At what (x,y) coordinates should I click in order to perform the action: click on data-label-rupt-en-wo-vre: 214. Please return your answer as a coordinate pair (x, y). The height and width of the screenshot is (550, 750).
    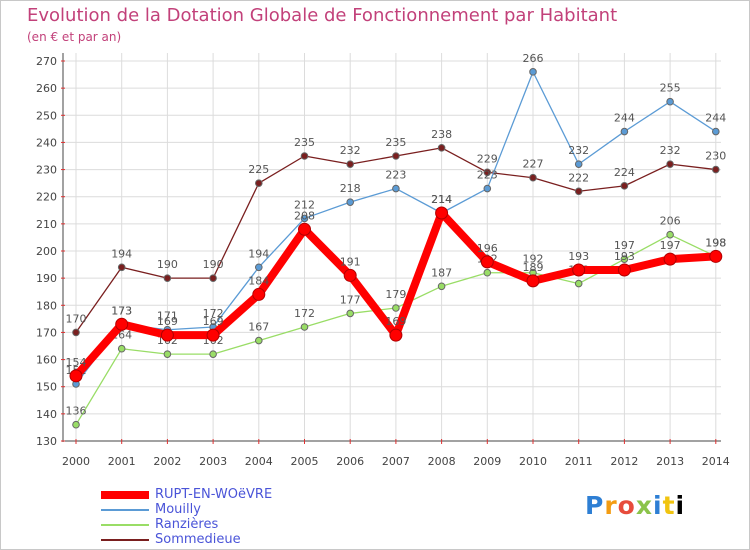
    Looking at the image, I should click on (441, 199).